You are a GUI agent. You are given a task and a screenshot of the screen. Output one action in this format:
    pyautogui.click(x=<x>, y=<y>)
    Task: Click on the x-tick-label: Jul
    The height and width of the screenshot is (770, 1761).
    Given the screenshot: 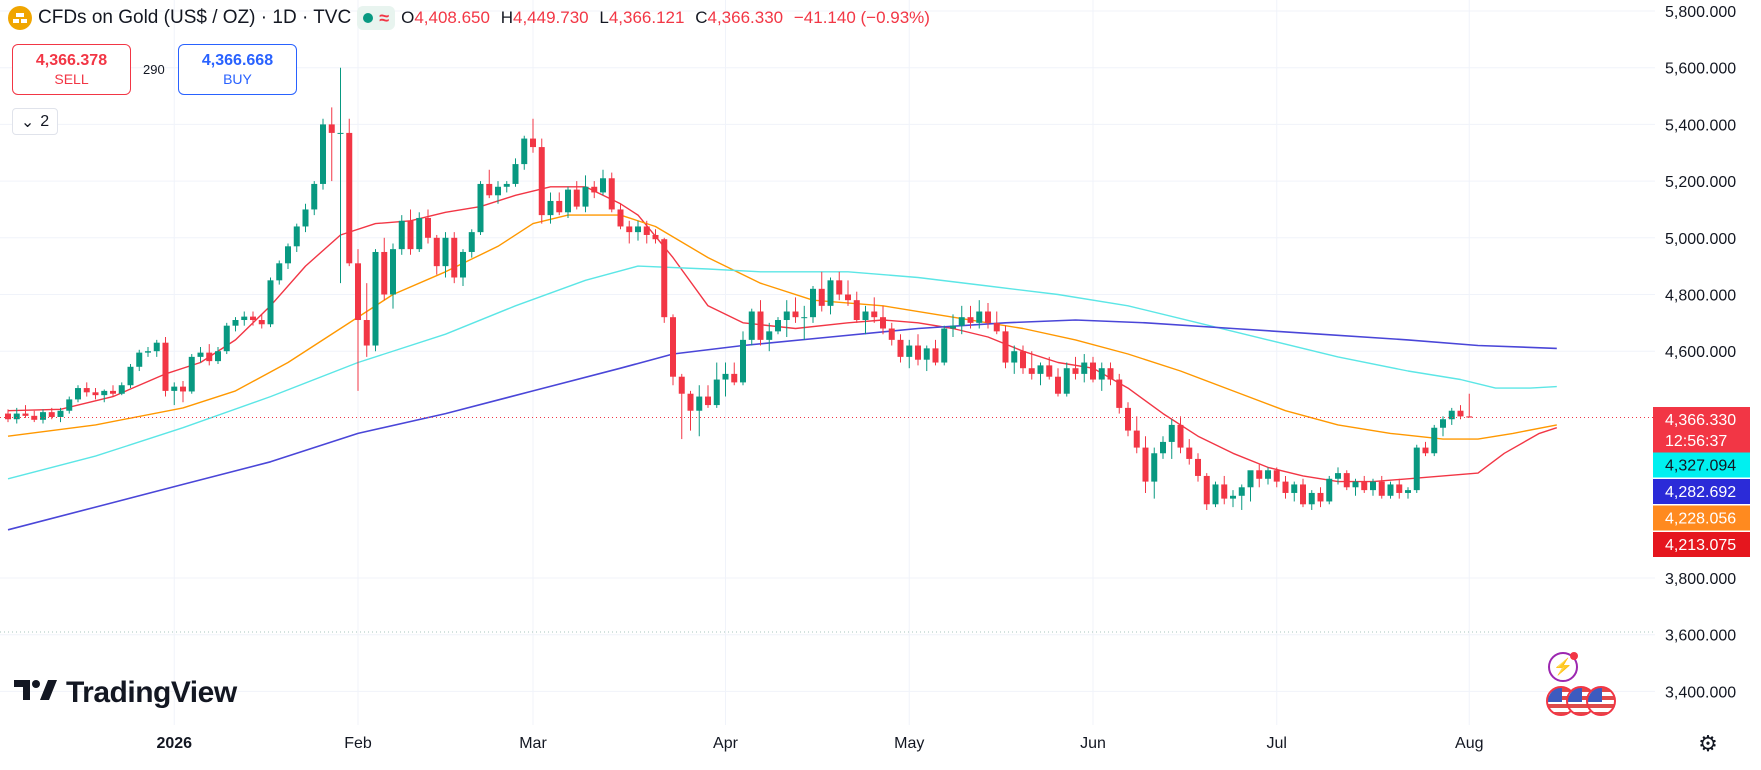 What is the action you would take?
    pyautogui.click(x=1277, y=743)
    